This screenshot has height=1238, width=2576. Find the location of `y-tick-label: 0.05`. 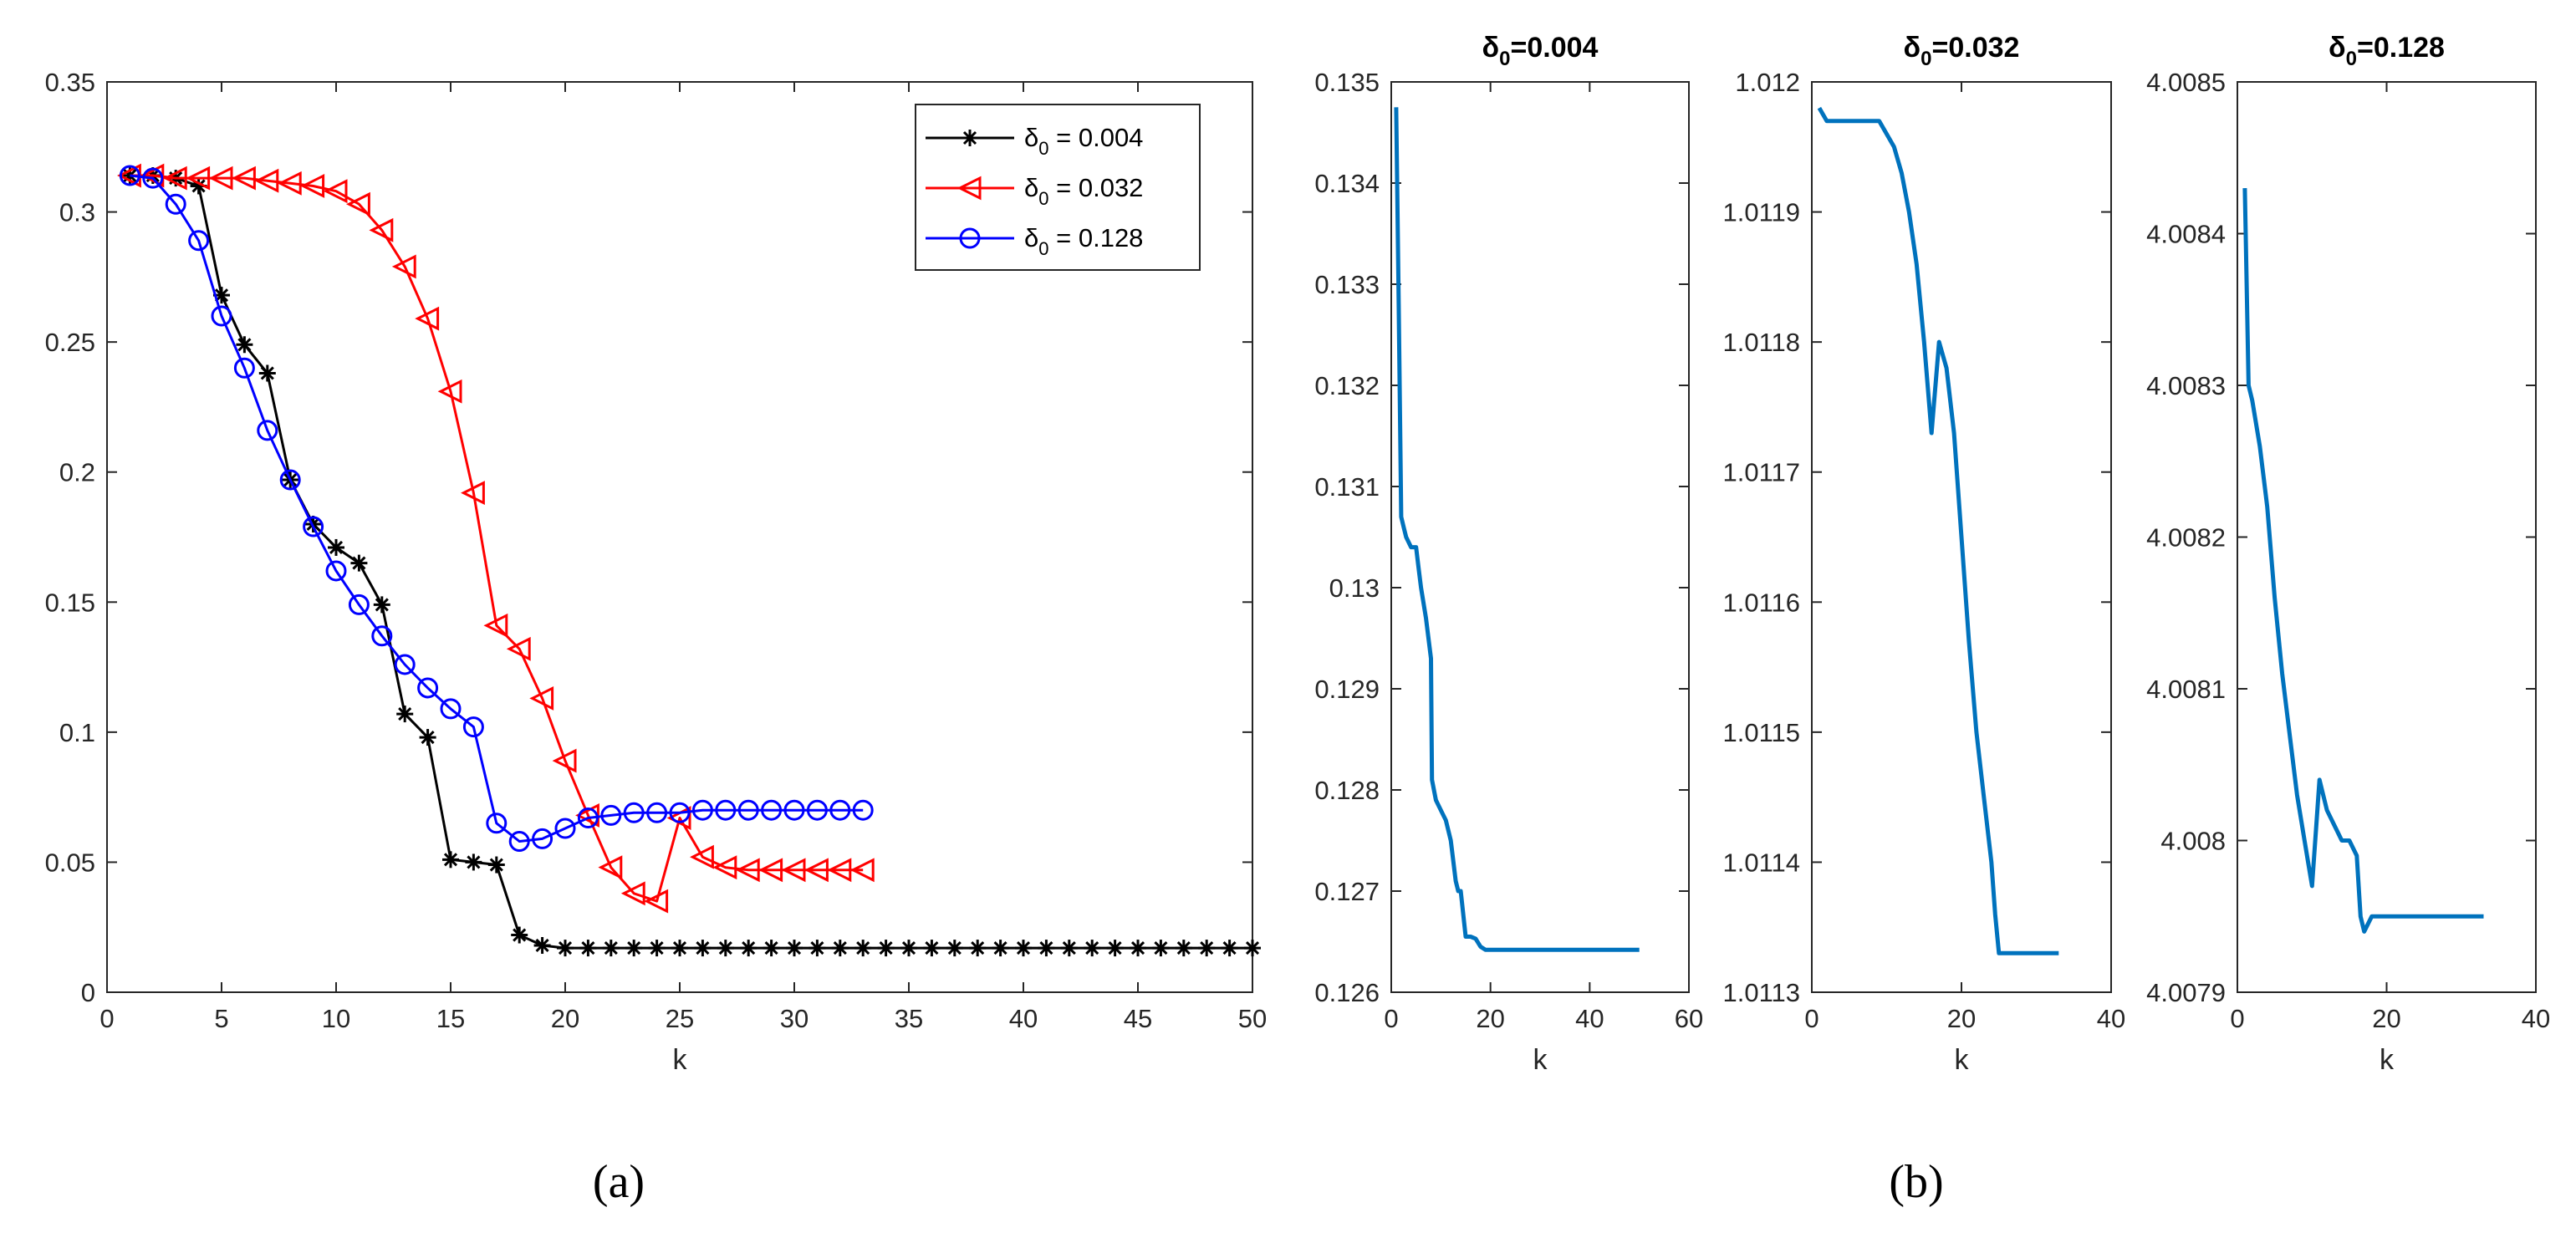

y-tick-label: 0.05 is located at coordinates (70, 862).